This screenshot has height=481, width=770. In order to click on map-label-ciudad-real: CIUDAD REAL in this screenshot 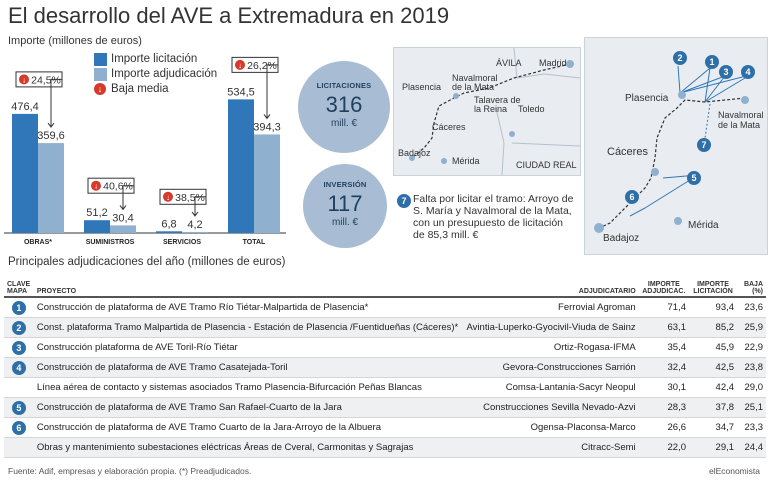, I will do `click(546, 165)`.